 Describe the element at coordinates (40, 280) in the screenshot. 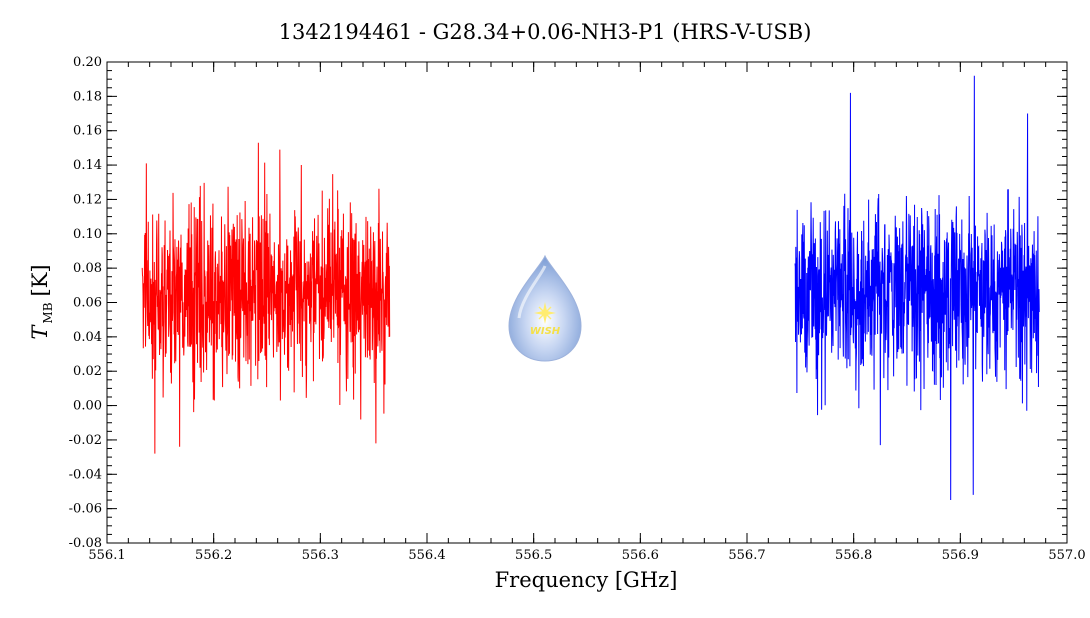

I see `y-axis-label-unit: [K]` at that location.